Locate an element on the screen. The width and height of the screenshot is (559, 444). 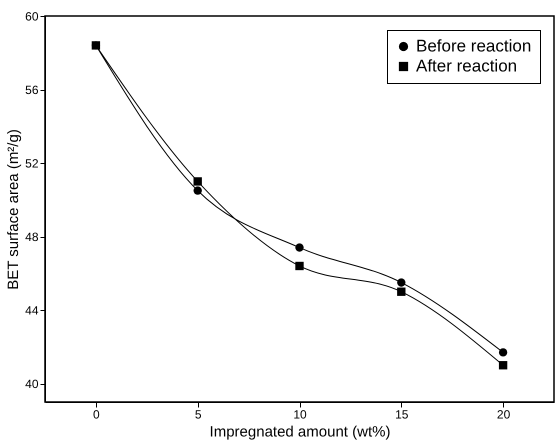
y-axis-title: BET surface area (m²/g) is located at coordinates (13, 209).